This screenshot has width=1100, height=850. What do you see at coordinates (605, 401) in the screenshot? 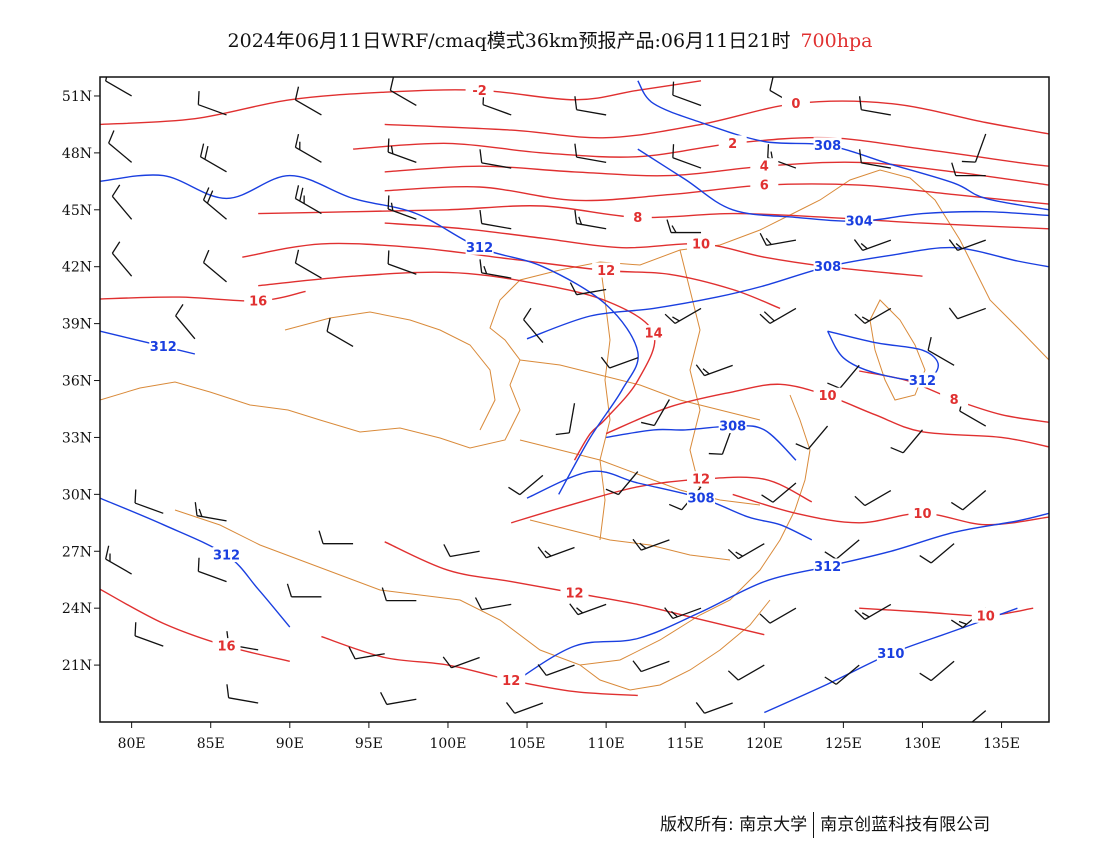
I see `inner-border-d` at bounding box center [605, 401].